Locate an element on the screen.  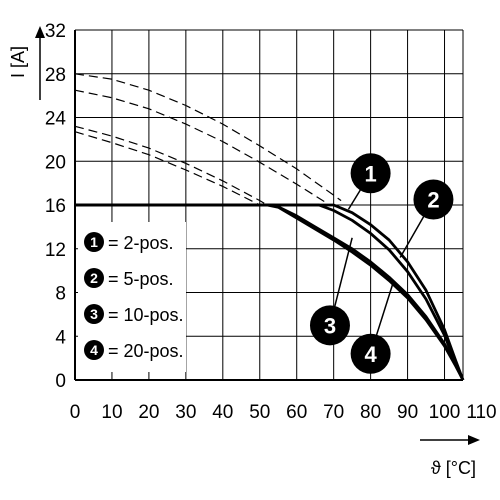
series-line-1-dashed is located at coordinates (208, 137).